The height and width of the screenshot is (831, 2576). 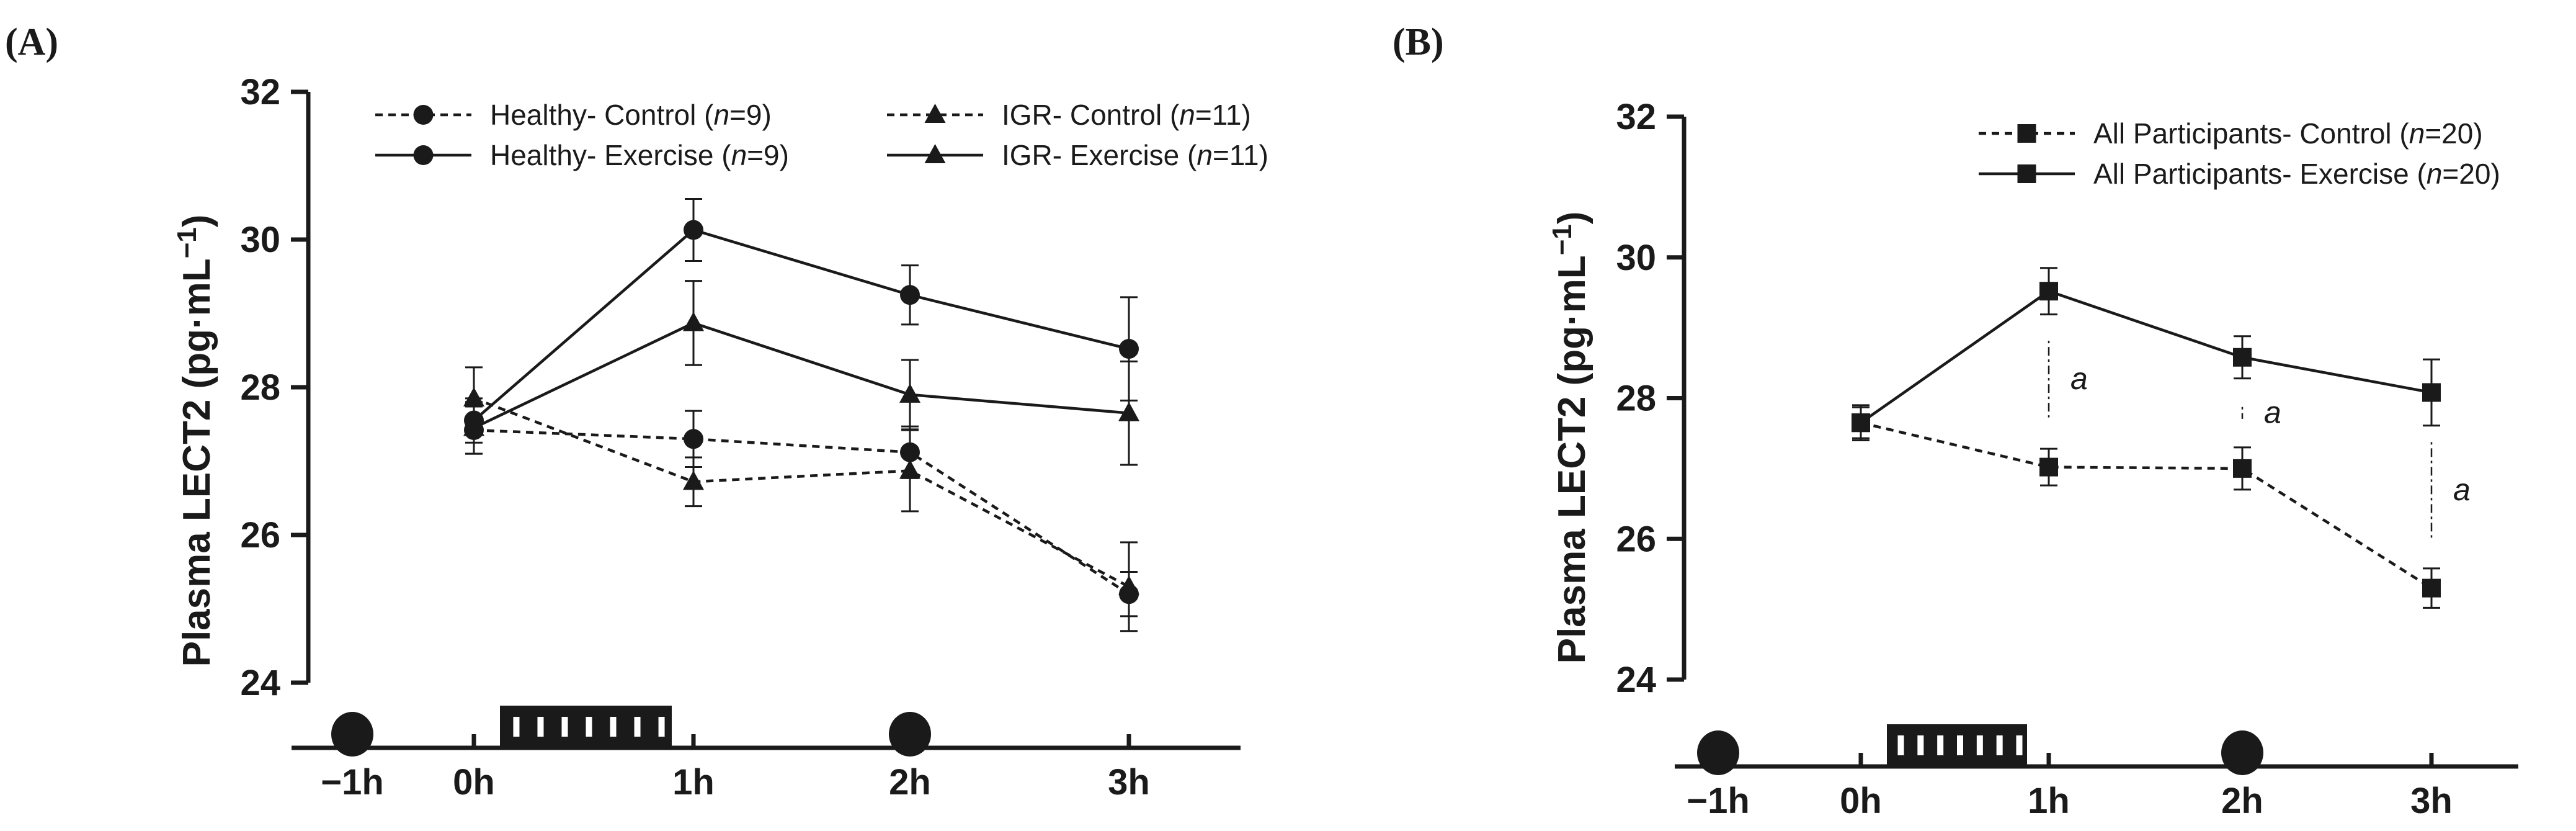 I want to click on panel-a-label: (A), so click(x=32, y=42).